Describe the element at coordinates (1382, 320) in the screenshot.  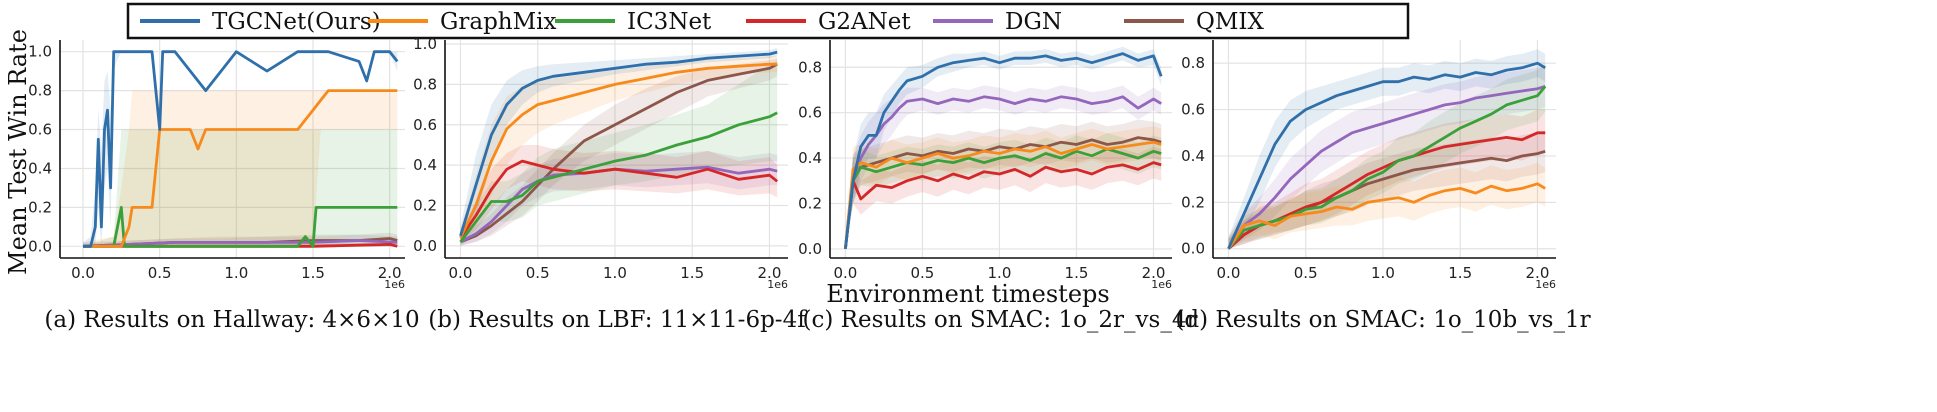
I see `caption-d: (d) Results on SMAC: 1o_10b_vs_1r` at that location.